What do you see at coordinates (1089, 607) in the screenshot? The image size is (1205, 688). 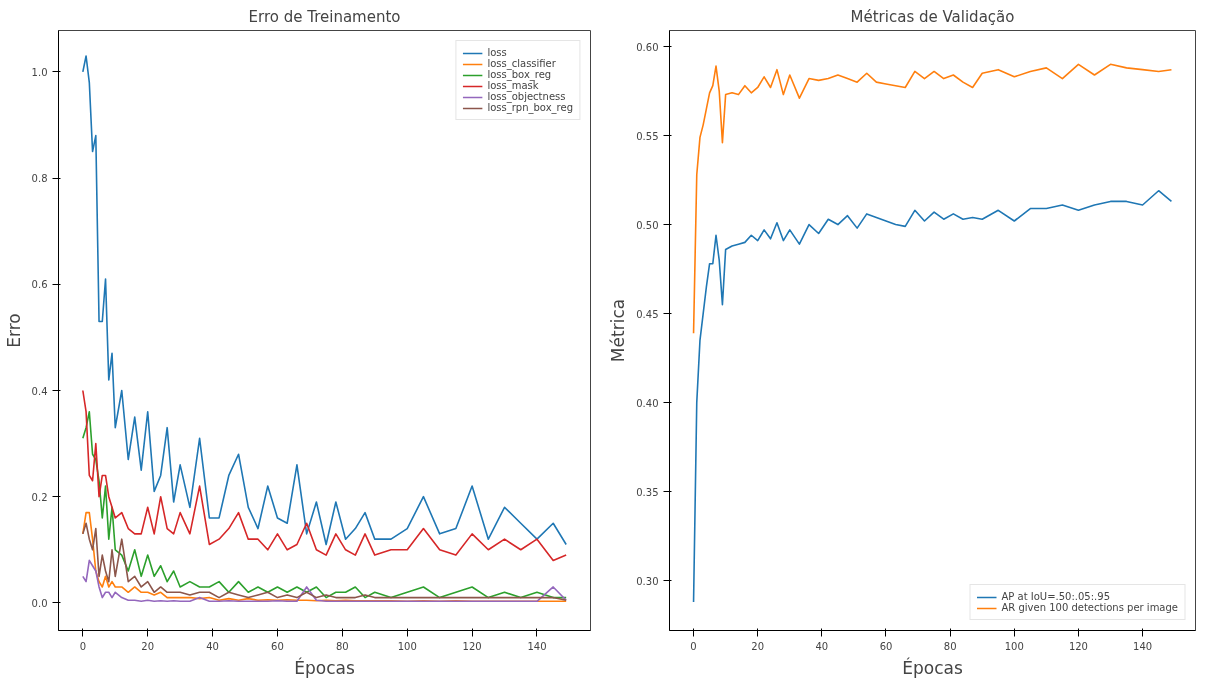 I see `legend-label: AR given 100 detections per image` at bounding box center [1089, 607].